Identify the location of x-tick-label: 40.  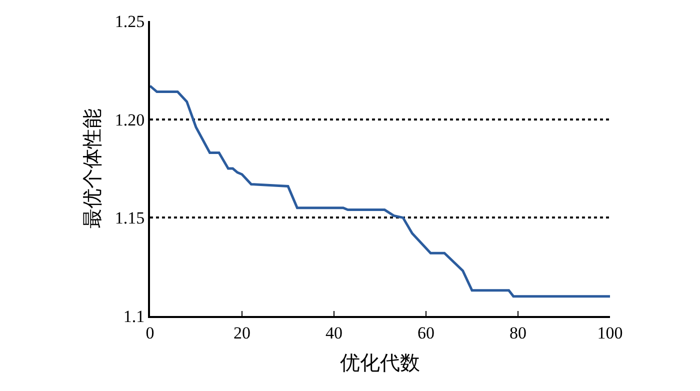
(334, 332).